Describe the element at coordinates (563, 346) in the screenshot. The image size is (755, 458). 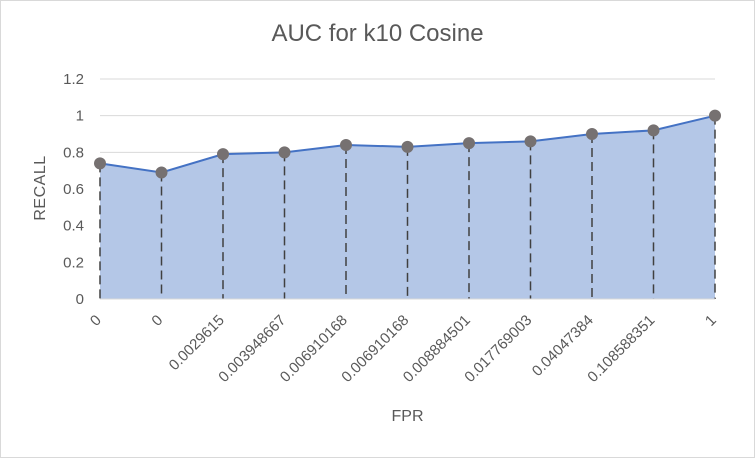
I see `x-tick-label: 0.04047384` at that location.